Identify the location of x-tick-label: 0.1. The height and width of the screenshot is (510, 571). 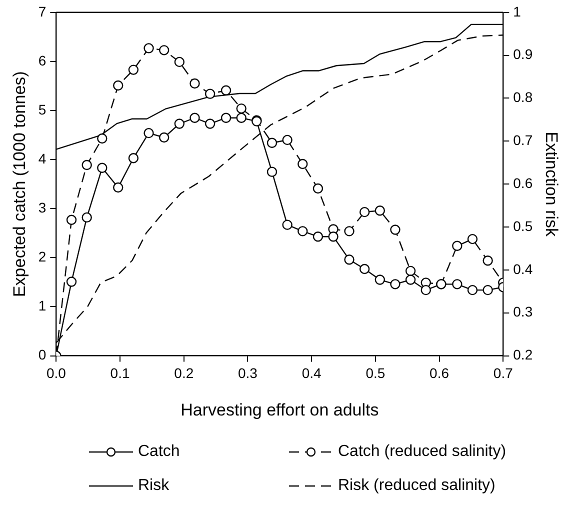
(120, 373).